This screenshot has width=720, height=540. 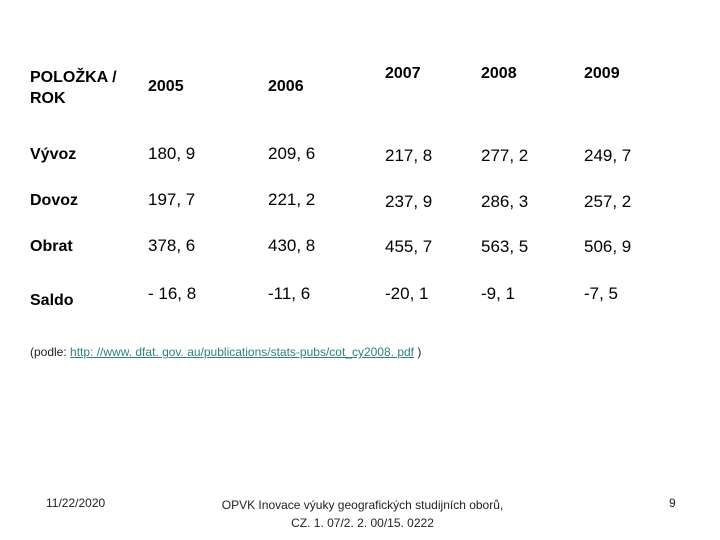 I want to click on table-cell: 563, 5, so click(x=505, y=246).